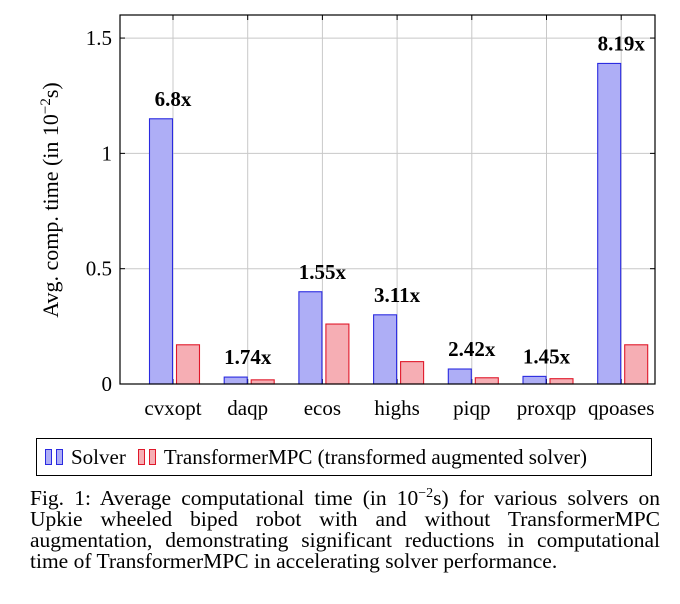  I want to click on x-tick-label: daqp, so click(247, 408).